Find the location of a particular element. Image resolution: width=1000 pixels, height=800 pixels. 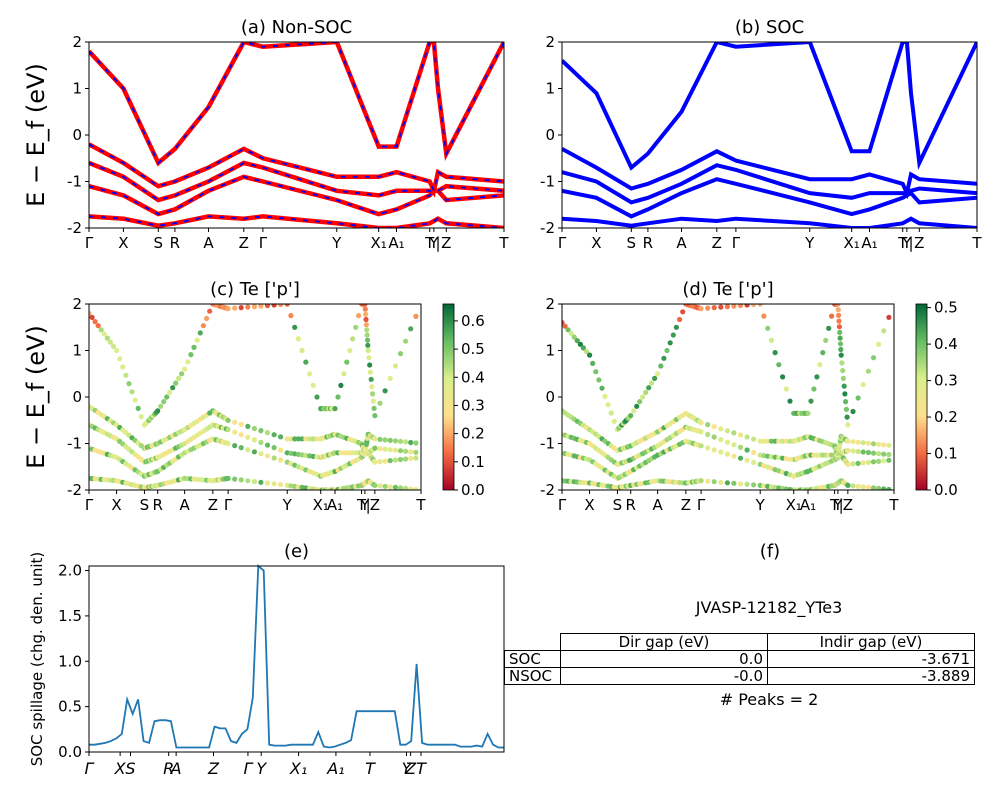

y-tick-label: -2 is located at coordinates (547, 228).